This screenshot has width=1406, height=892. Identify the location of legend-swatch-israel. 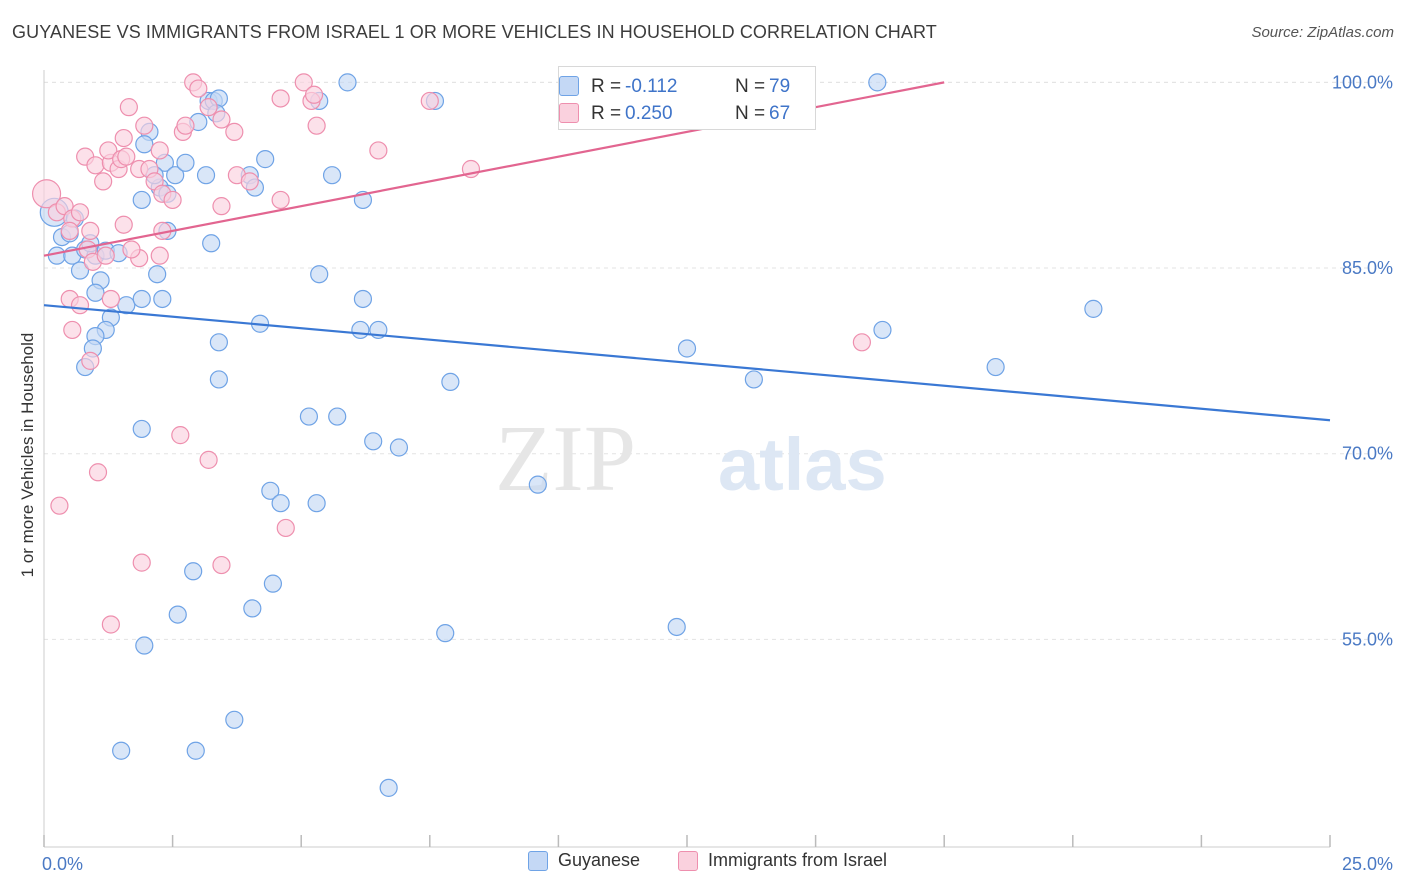
(688, 860).